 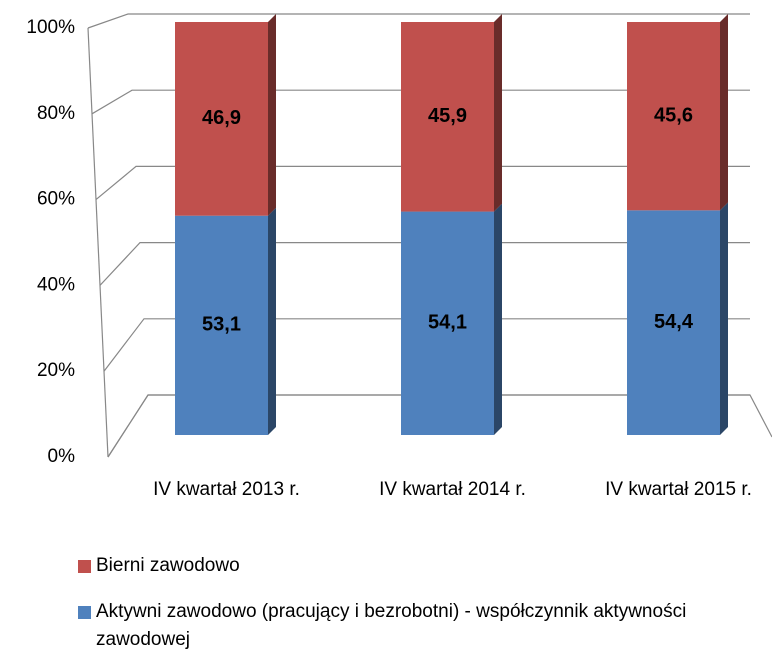 I want to click on x-tick-label: IV kwartał 2015 r., so click(x=678, y=489).